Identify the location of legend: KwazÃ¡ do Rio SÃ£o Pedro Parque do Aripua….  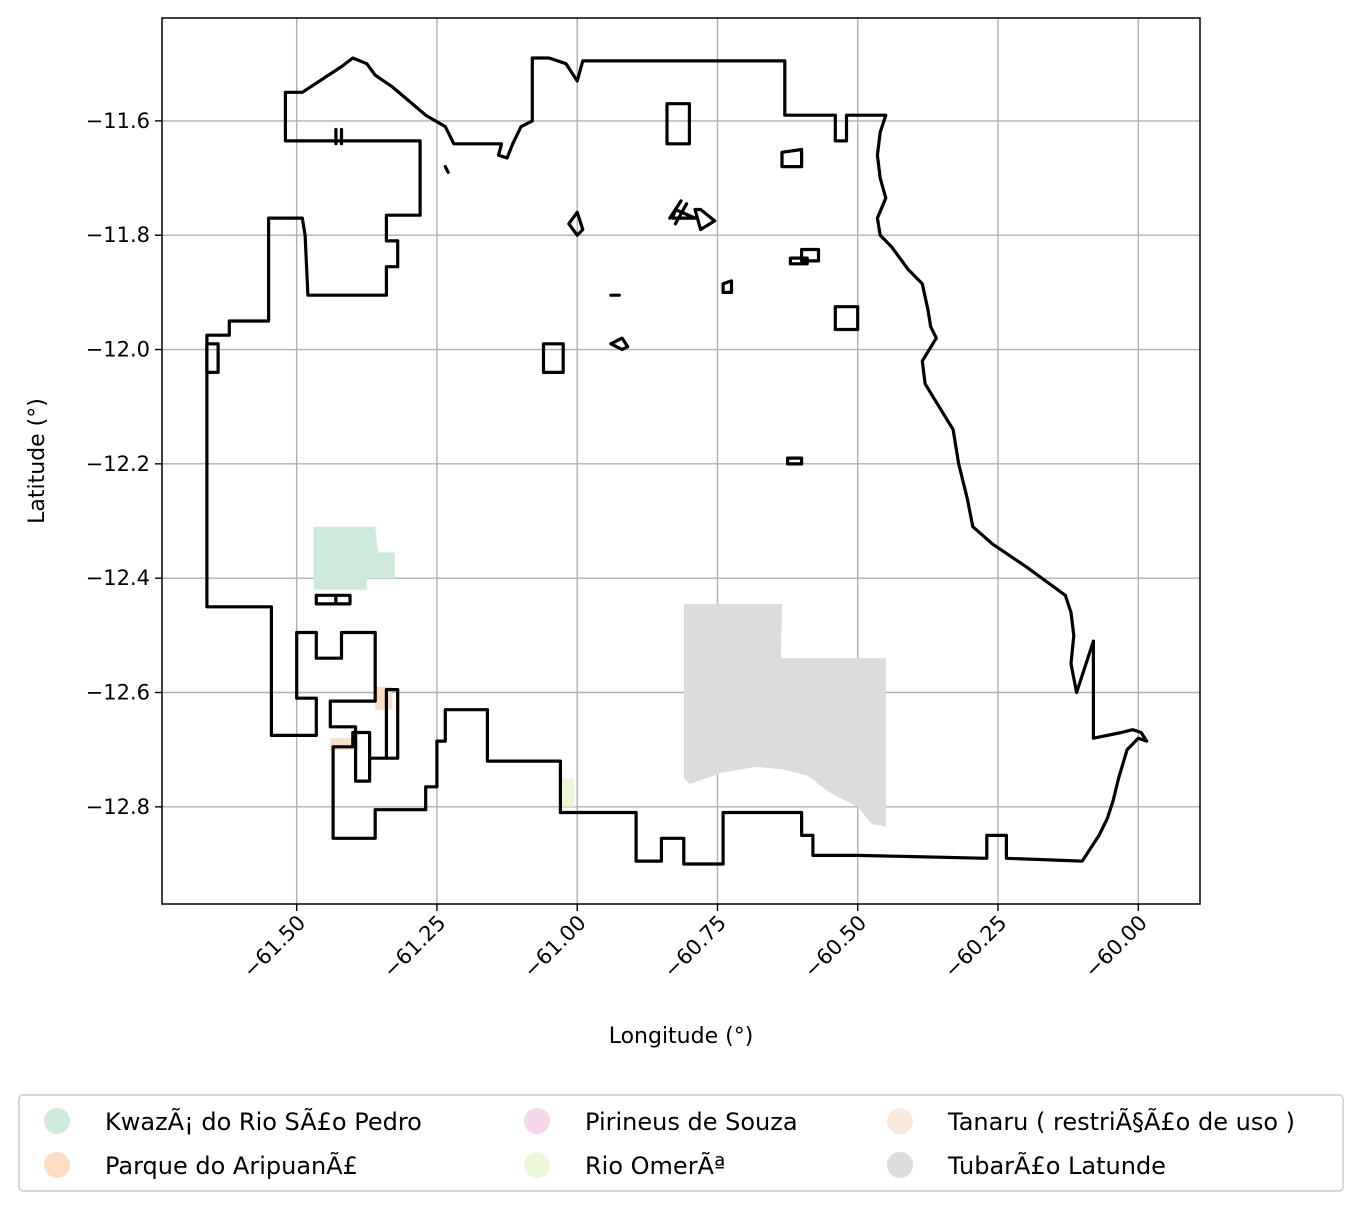
(681, 1143).